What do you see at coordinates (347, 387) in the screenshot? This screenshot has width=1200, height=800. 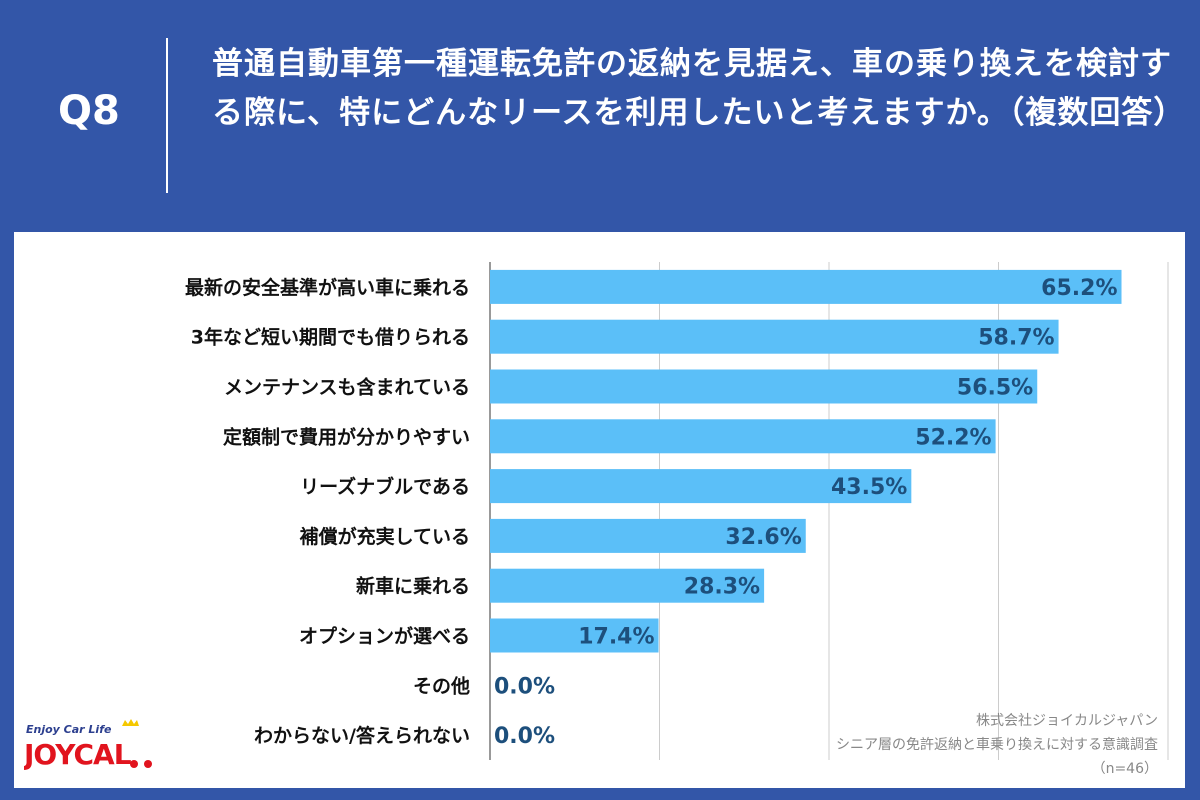 I see `category-label: メンテナンスも含まれている` at bounding box center [347, 387].